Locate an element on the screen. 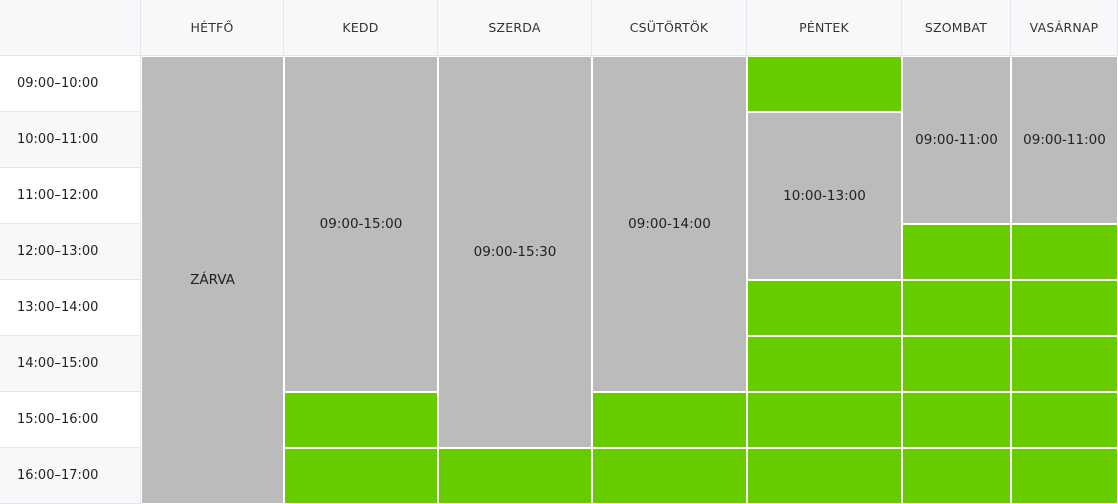  day-header-sunday: VASÁRNAP is located at coordinates (1064, 28).